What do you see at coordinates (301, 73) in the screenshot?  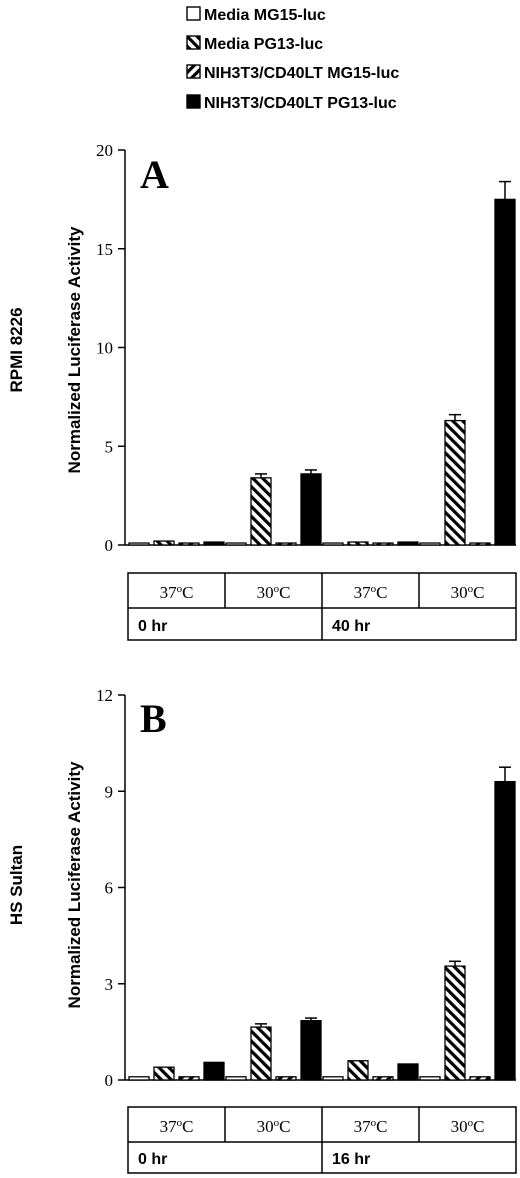 I see `legend-label-3: NIH3T3/CD40LT MG15-luc` at bounding box center [301, 73].